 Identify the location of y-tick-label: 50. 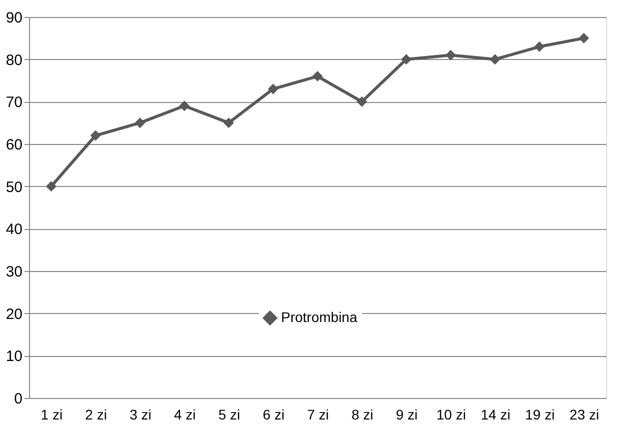
(14, 187).